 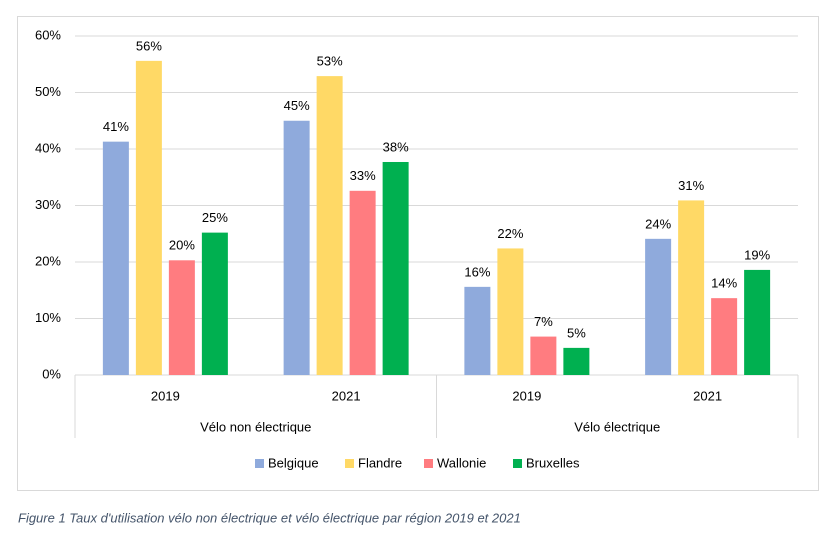 What do you see at coordinates (51, 373) in the screenshot?
I see `y-tick-label: 0%` at bounding box center [51, 373].